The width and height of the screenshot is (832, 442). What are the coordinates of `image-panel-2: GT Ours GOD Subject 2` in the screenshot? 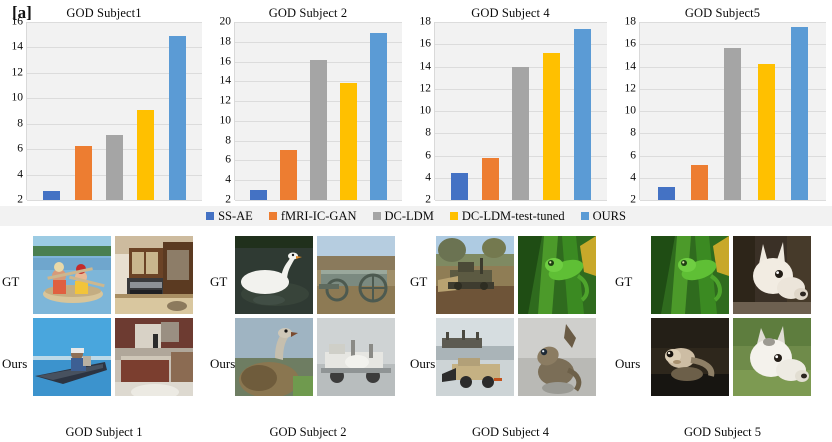 It's located at (308, 337).